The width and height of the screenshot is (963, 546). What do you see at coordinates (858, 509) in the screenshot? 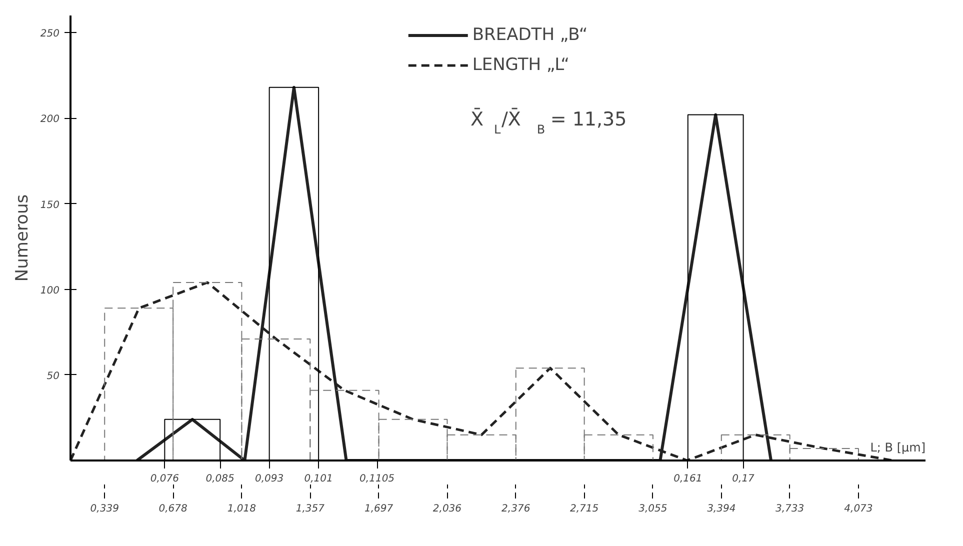
I see `x-tick-label: 4,073` at bounding box center [858, 509].